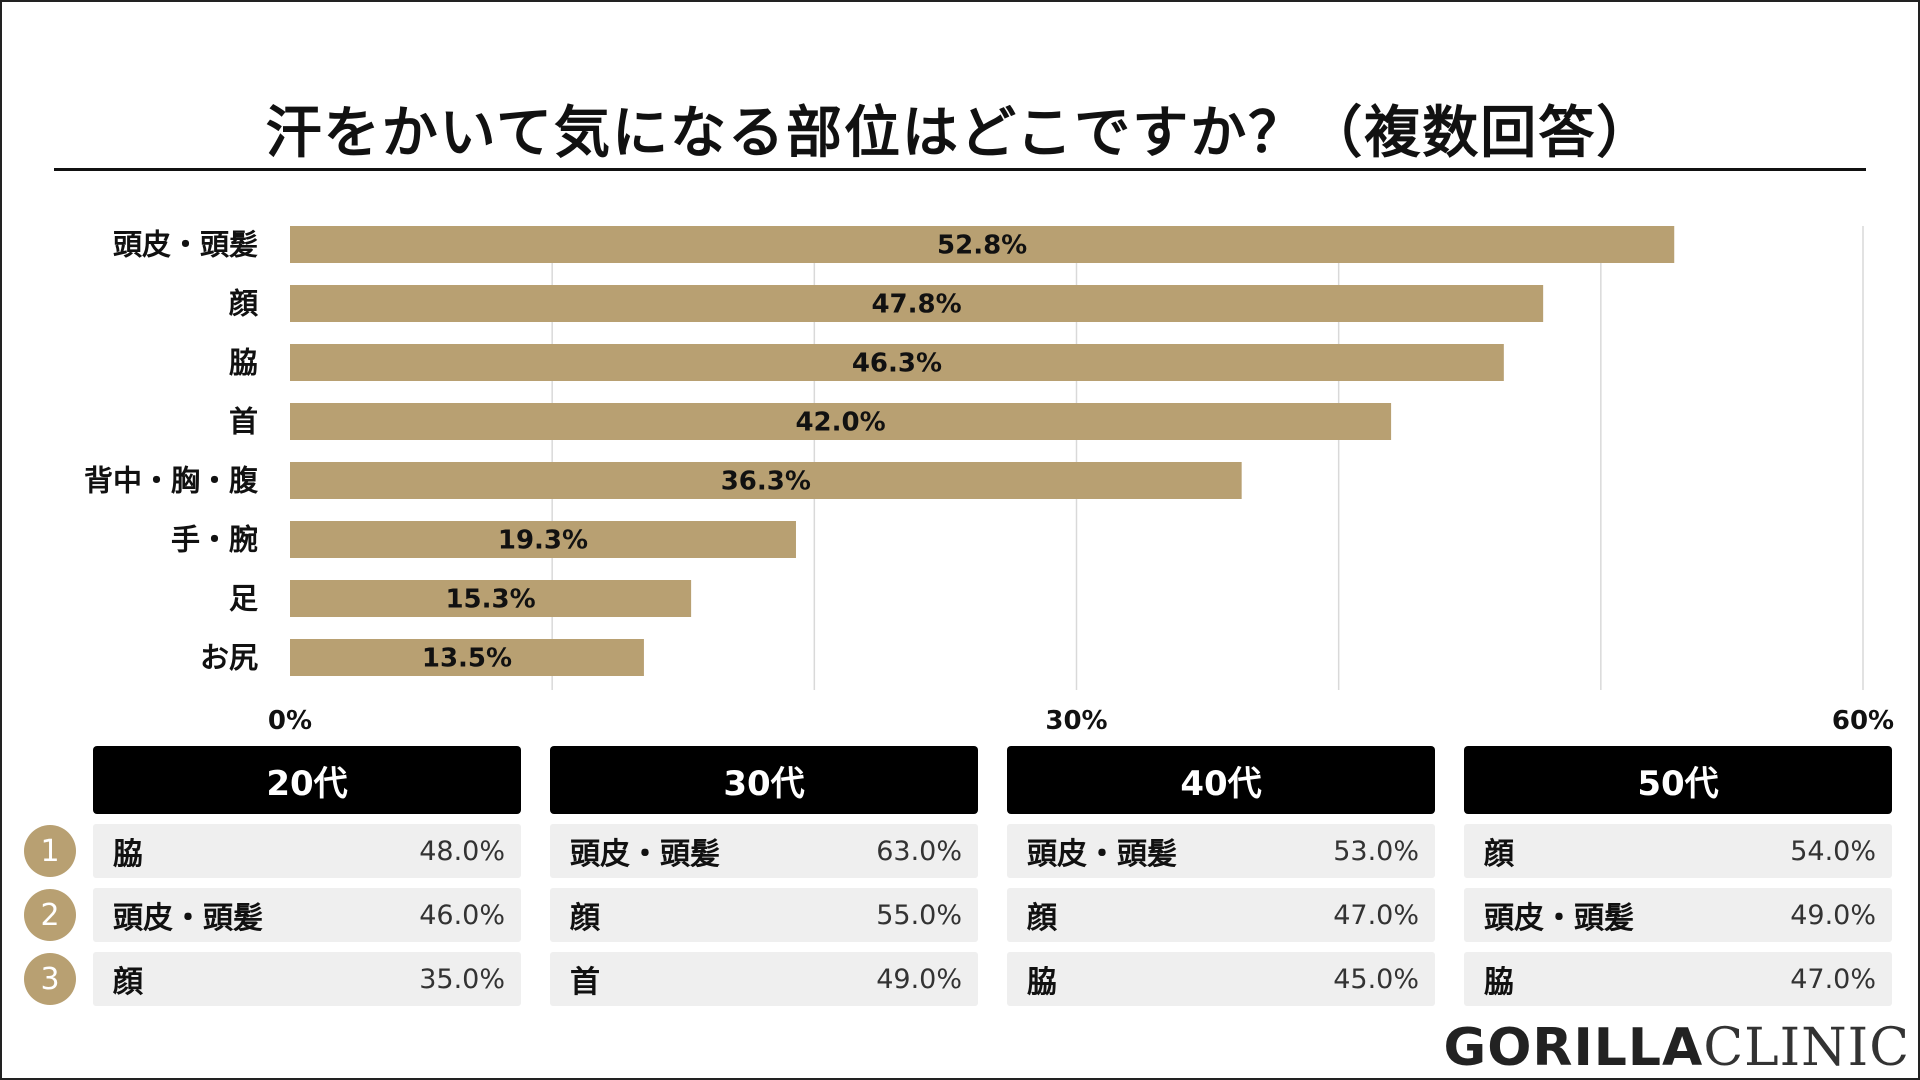 This screenshot has width=1920, height=1080. What do you see at coordinates (919, 851) in the screenshot?
I see `rank-value: 63.0%` at bounding box center [919, 851].